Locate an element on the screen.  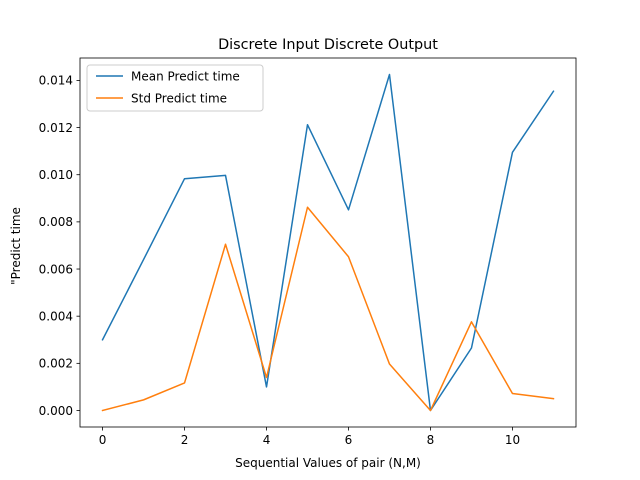
x-tick-label: 2 is located at coordinates (185, 440).